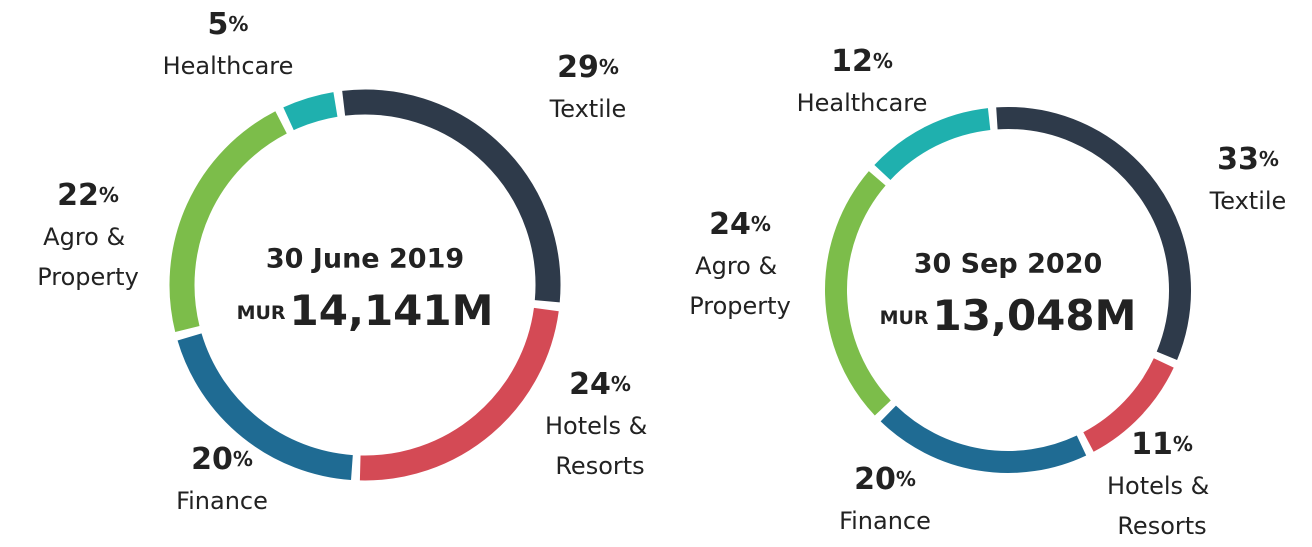  I want to click on total-value: 14,141M, so click(392, 310).